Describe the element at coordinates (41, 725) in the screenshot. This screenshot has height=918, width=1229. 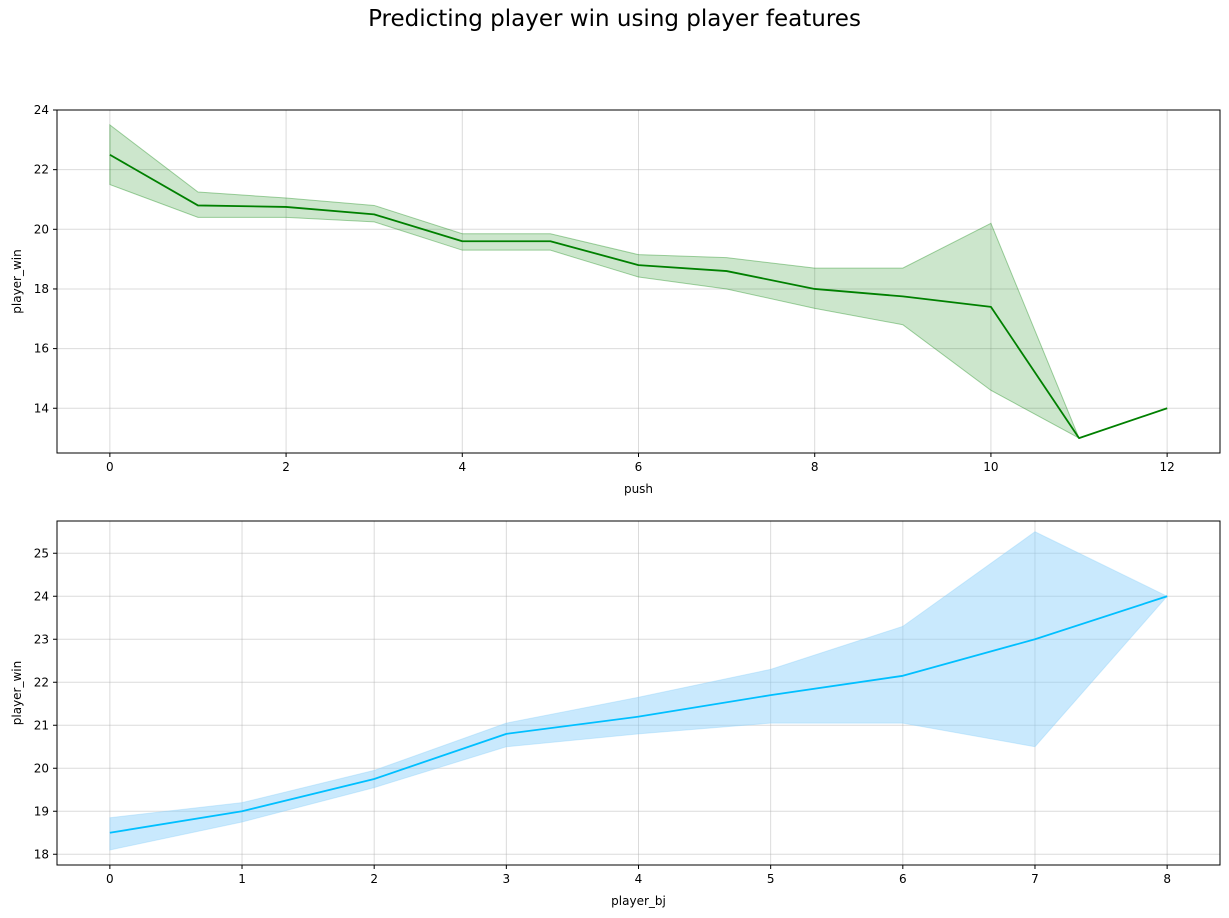
I see `y-tick-label: 21` at that location.